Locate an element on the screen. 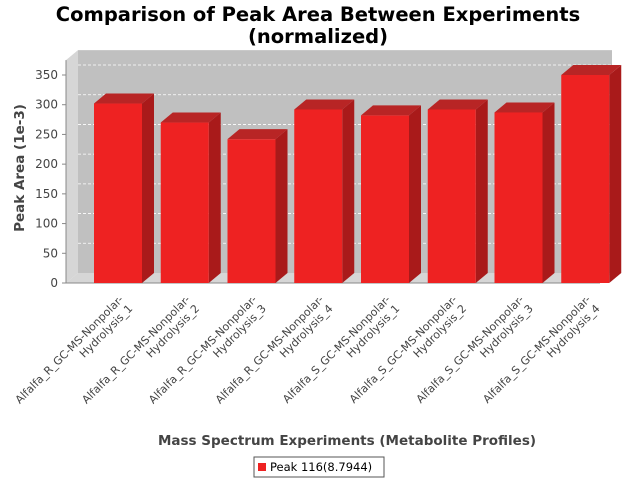  plot-side-wall is located at coordinates (72, 167).